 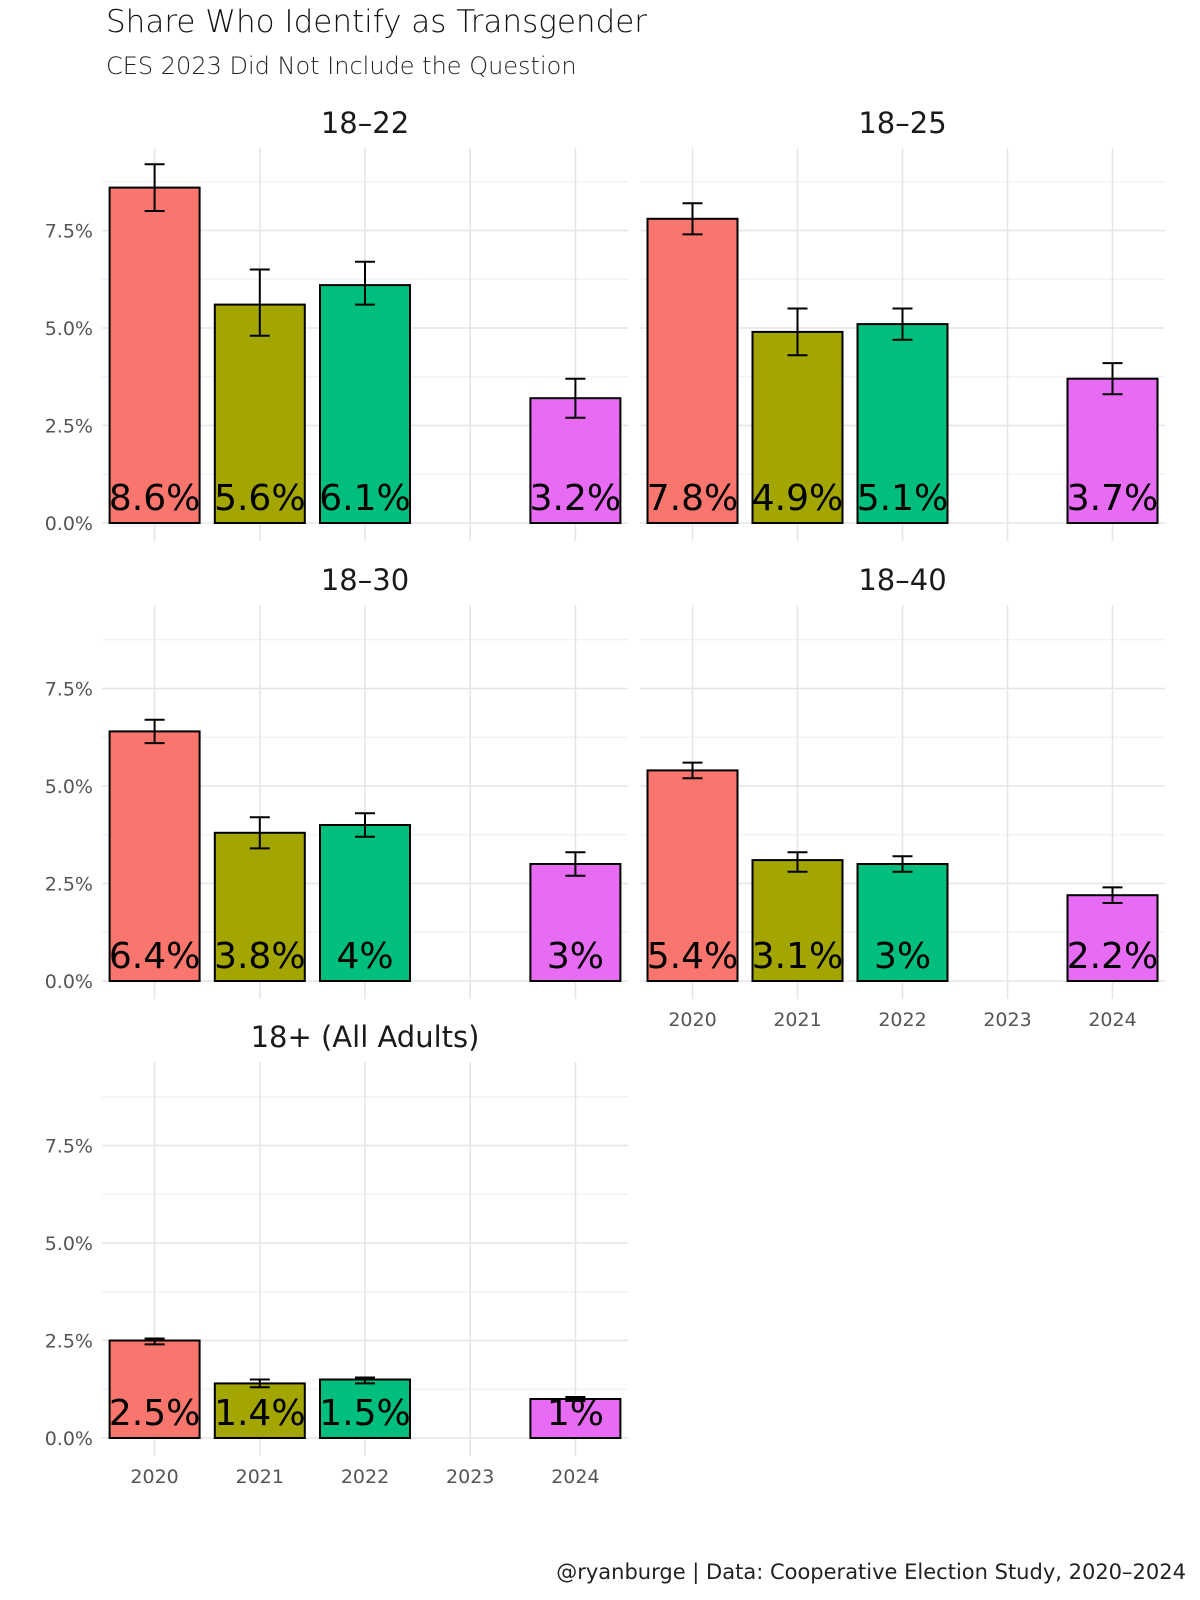 I want to click on facet-panel: 0.0% 2.5% 5.0% 7.5% 18–22 8.6% 5.6% 6.1% 3.2%, so click(x=336, y=323).